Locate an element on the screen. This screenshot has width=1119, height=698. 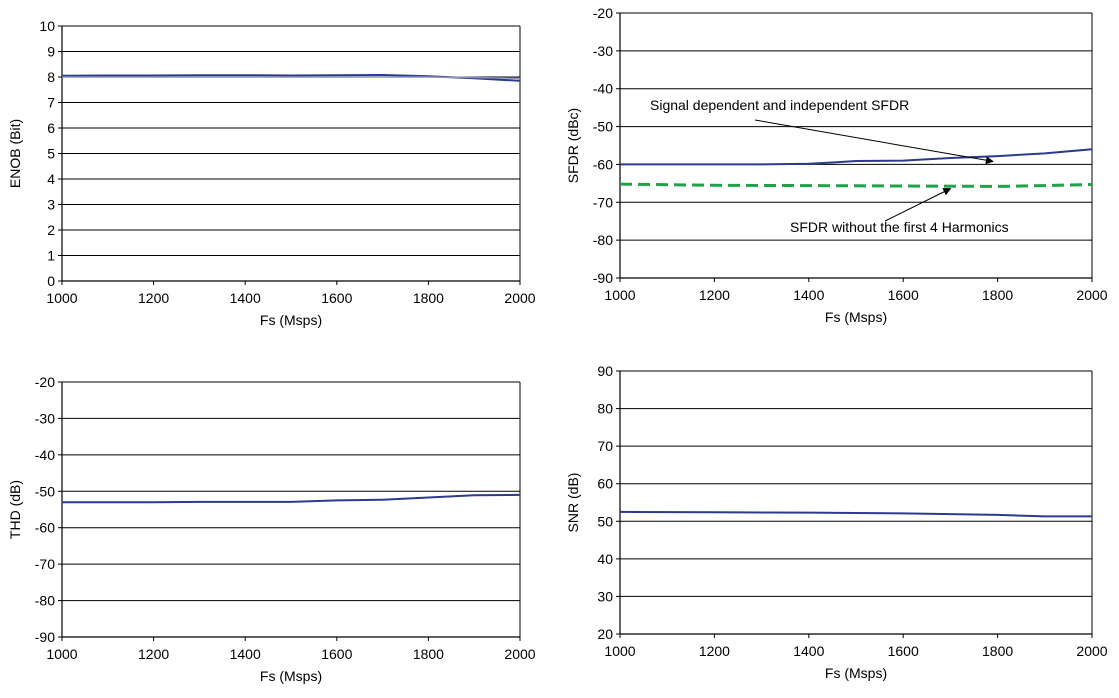
y-tick-label: 2 is located at coordinates (51, 230).